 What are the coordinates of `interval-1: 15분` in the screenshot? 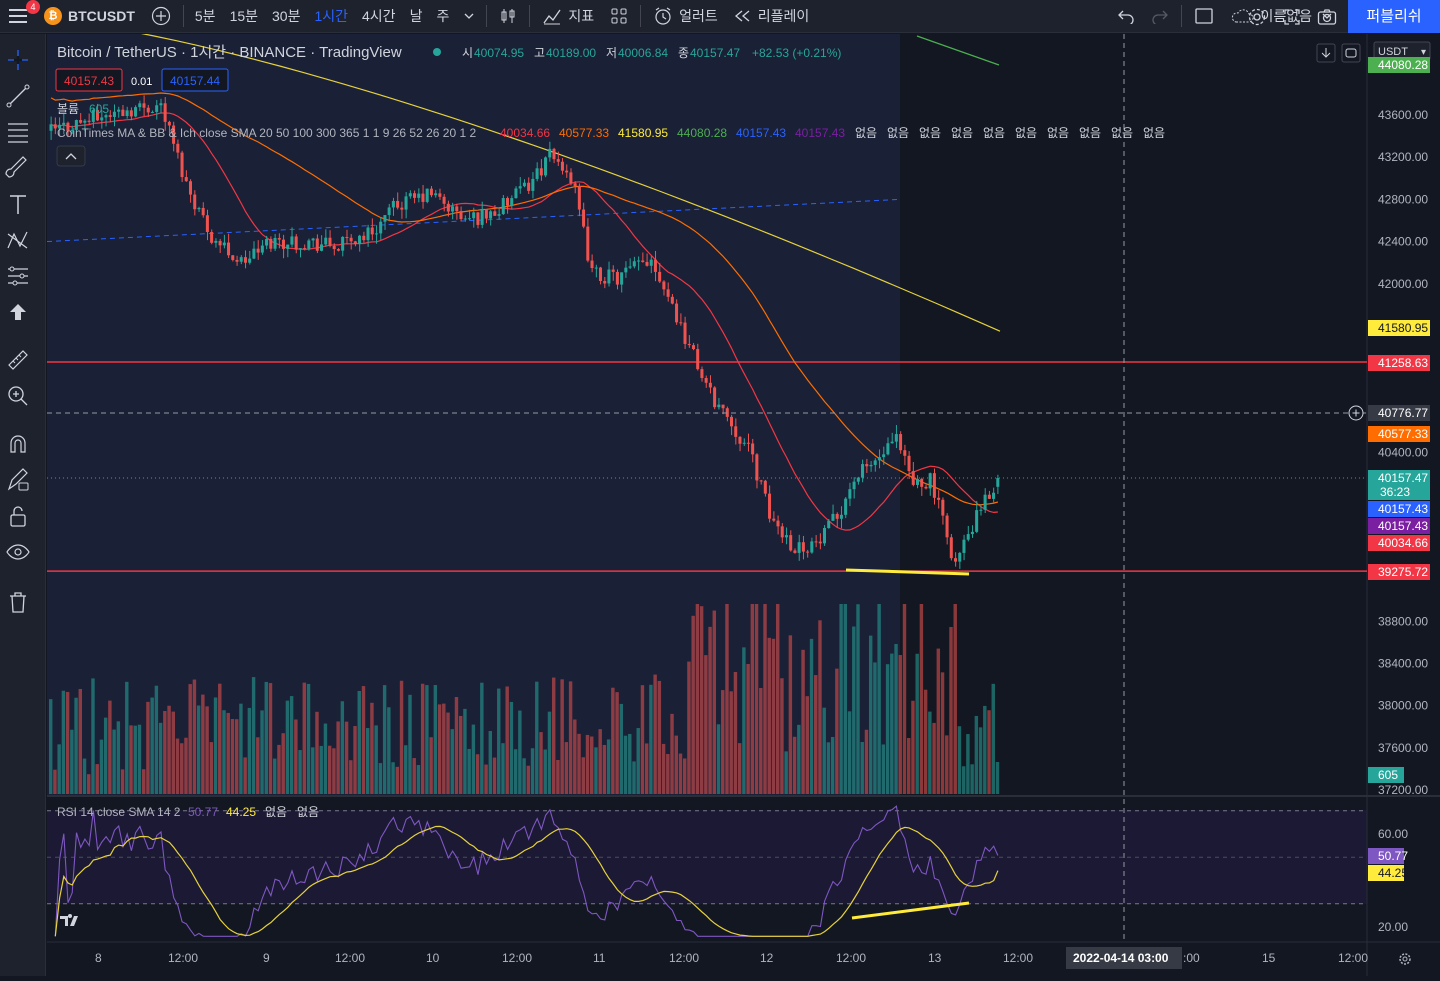 It's located at (244, 16).